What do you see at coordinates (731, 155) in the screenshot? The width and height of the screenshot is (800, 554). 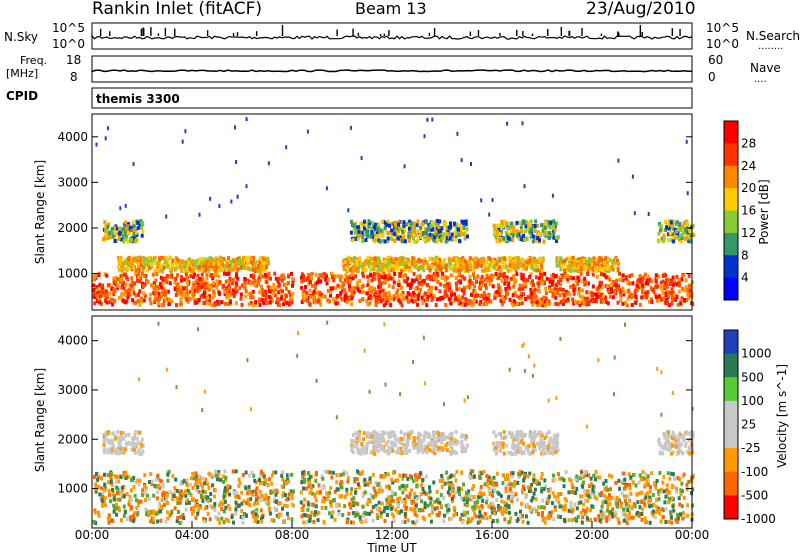 I see `colorbar-swatch` at bounding box center [731, 155].